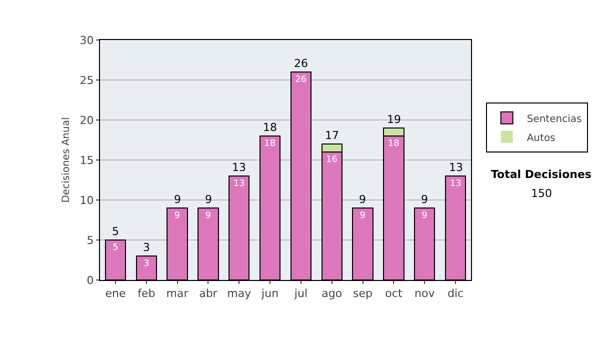 This screenshot has width=600, height=340. What do you see at coordinates (541, 193) in the screenshot?
I see `text: 150` at bounding box center [541, 193].